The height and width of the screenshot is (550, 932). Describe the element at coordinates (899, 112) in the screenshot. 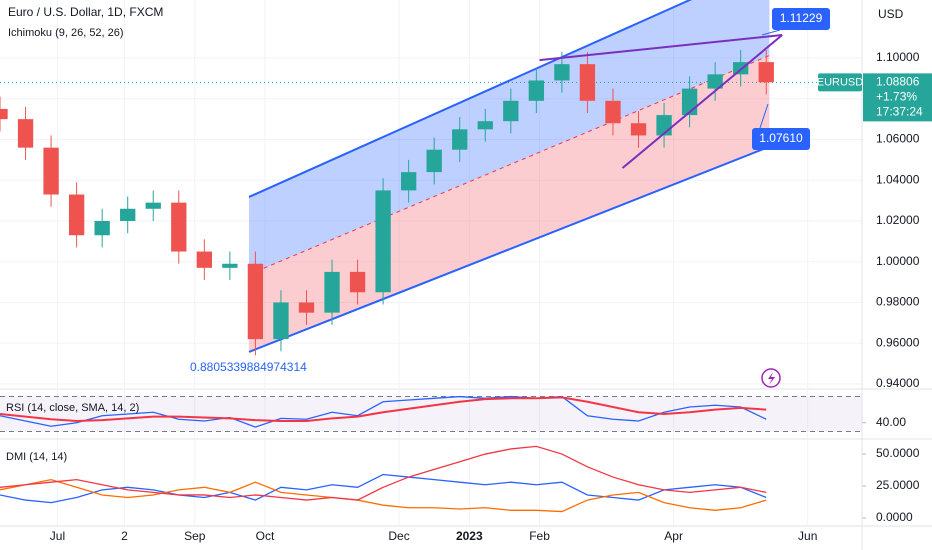

I see `countdown-label: 17:37:24` at that location.